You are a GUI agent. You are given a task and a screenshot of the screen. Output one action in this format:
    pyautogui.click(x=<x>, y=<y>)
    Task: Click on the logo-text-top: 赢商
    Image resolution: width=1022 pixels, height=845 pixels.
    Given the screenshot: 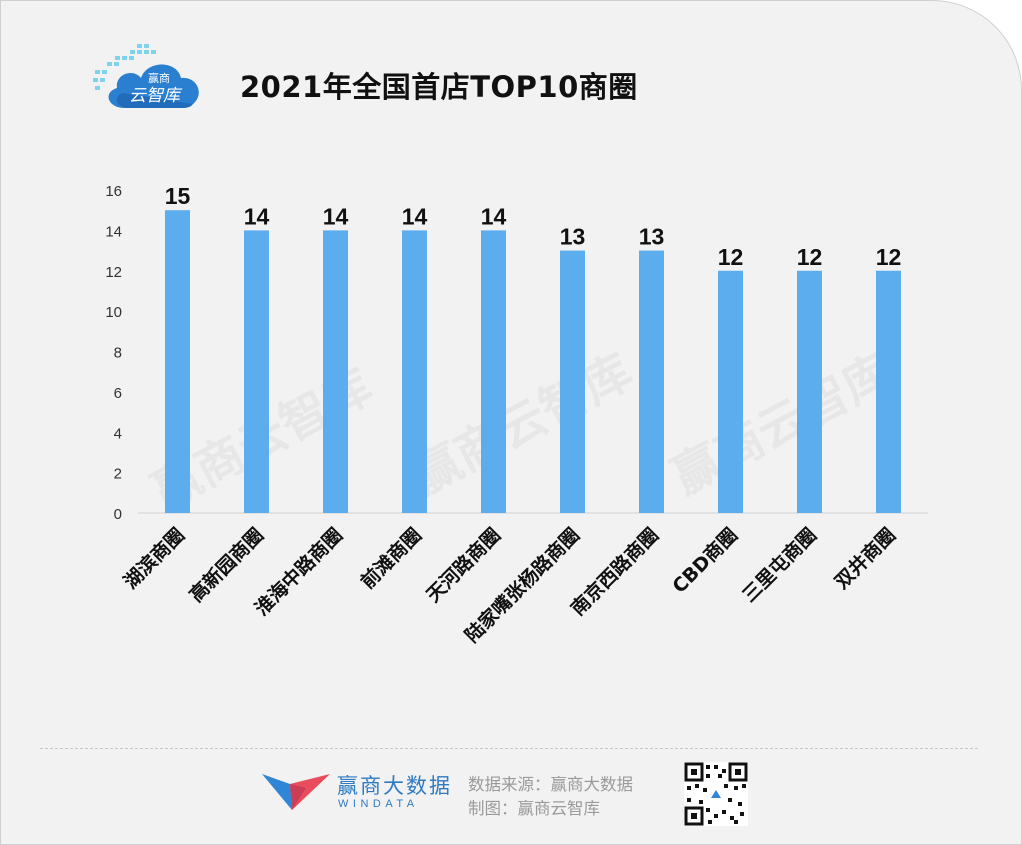 What is the action you would take?
    pyautogui.click(x=159, y=78)
    